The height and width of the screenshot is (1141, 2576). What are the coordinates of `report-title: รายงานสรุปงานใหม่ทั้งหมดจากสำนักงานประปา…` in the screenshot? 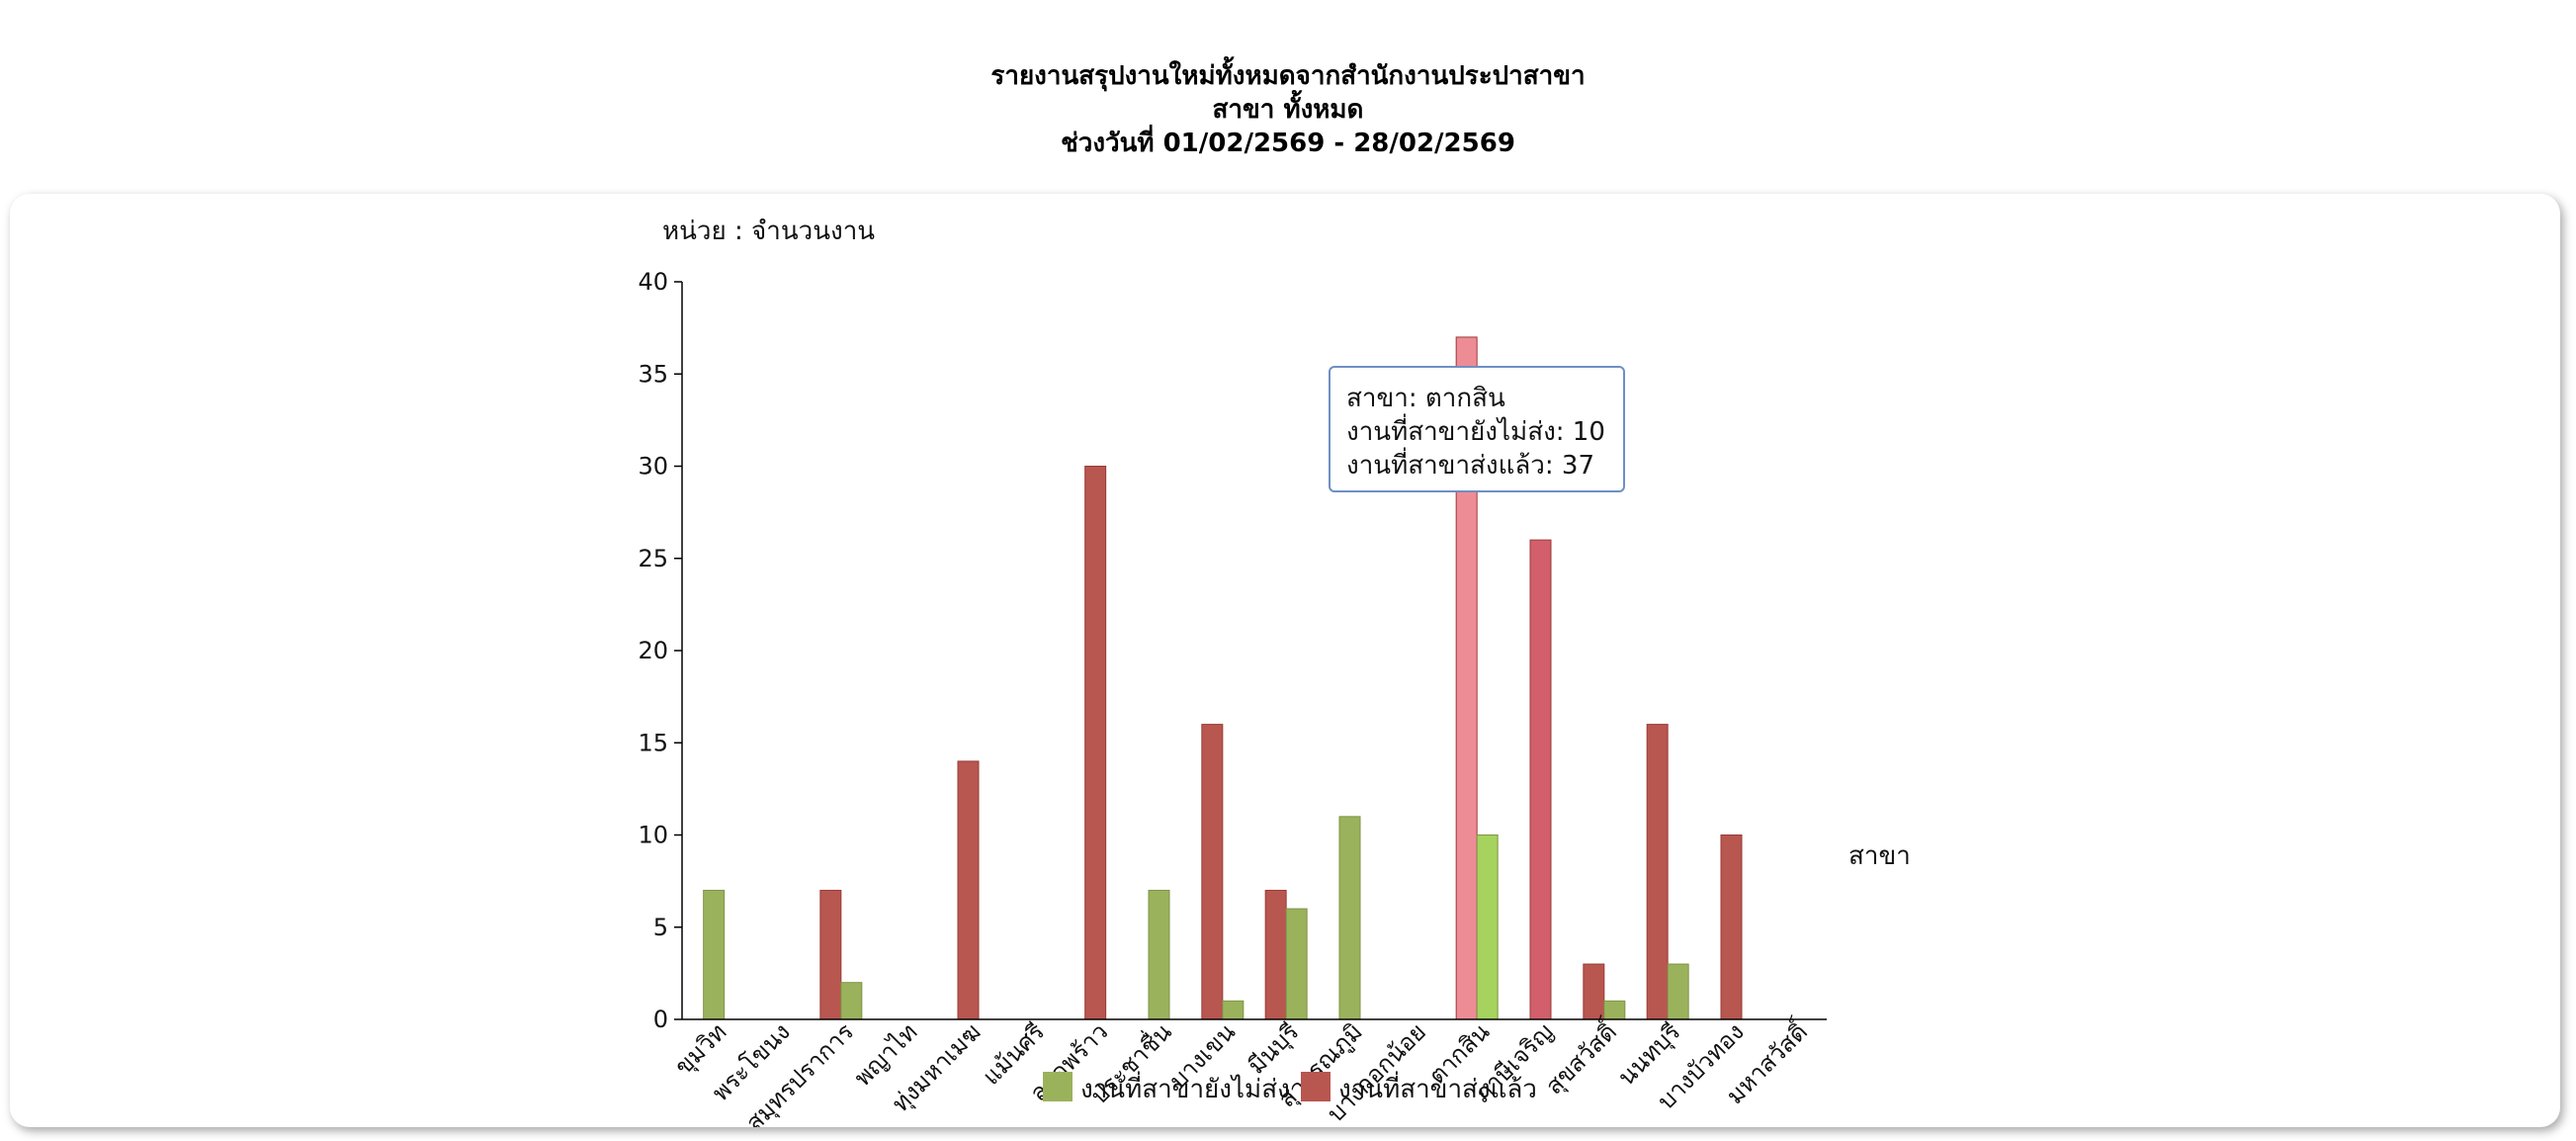 It's located at (1288, 76).